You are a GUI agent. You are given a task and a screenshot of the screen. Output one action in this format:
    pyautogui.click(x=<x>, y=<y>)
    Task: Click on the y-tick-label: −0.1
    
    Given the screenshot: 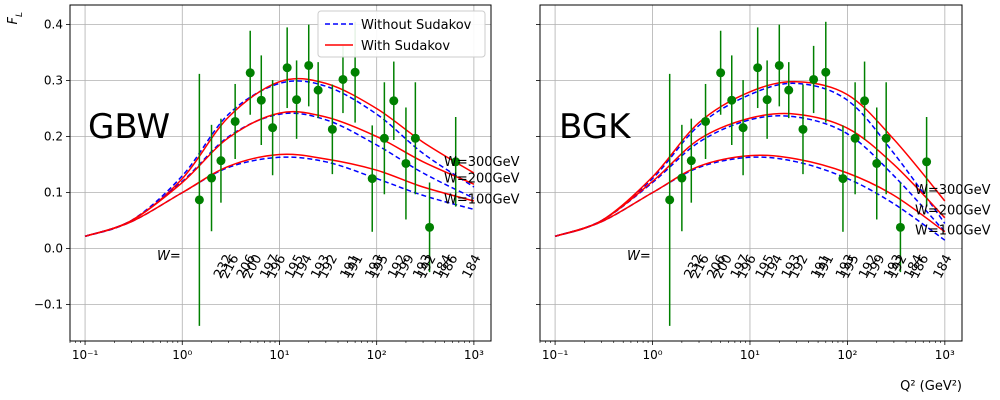 What is the action you would take?
    pyautogui.click(x=48, y=305)
    